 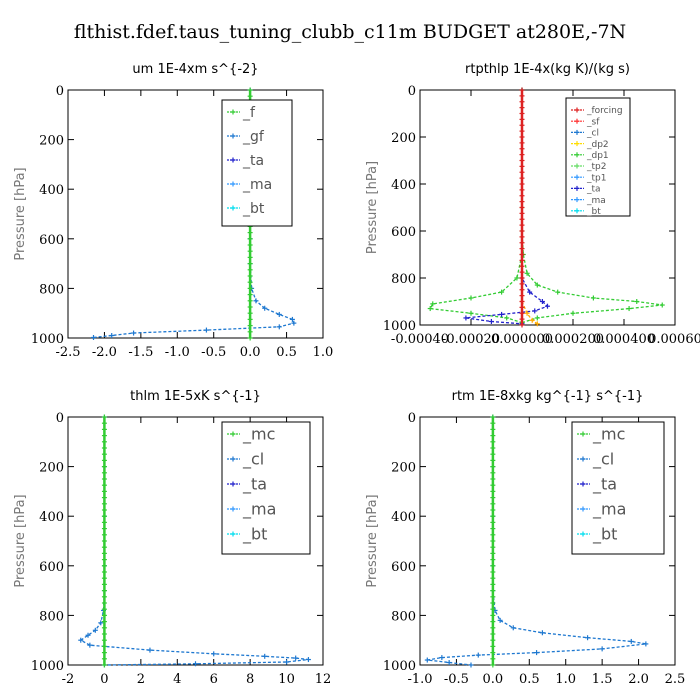 What do you see at coordinates (141, 679) in the screenshot?
I see `x-tick-label: 2` at bounding box center [141, 679].